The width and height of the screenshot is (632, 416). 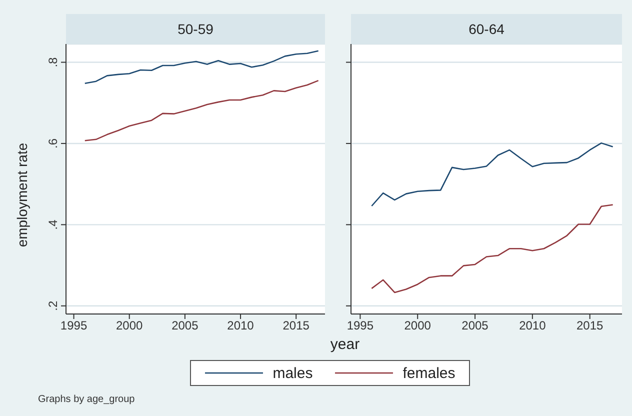 What do you see at coordinates (53, 143) in the screenshot?
I see `y-tick-label: .6` at bounding box center [53, 143].